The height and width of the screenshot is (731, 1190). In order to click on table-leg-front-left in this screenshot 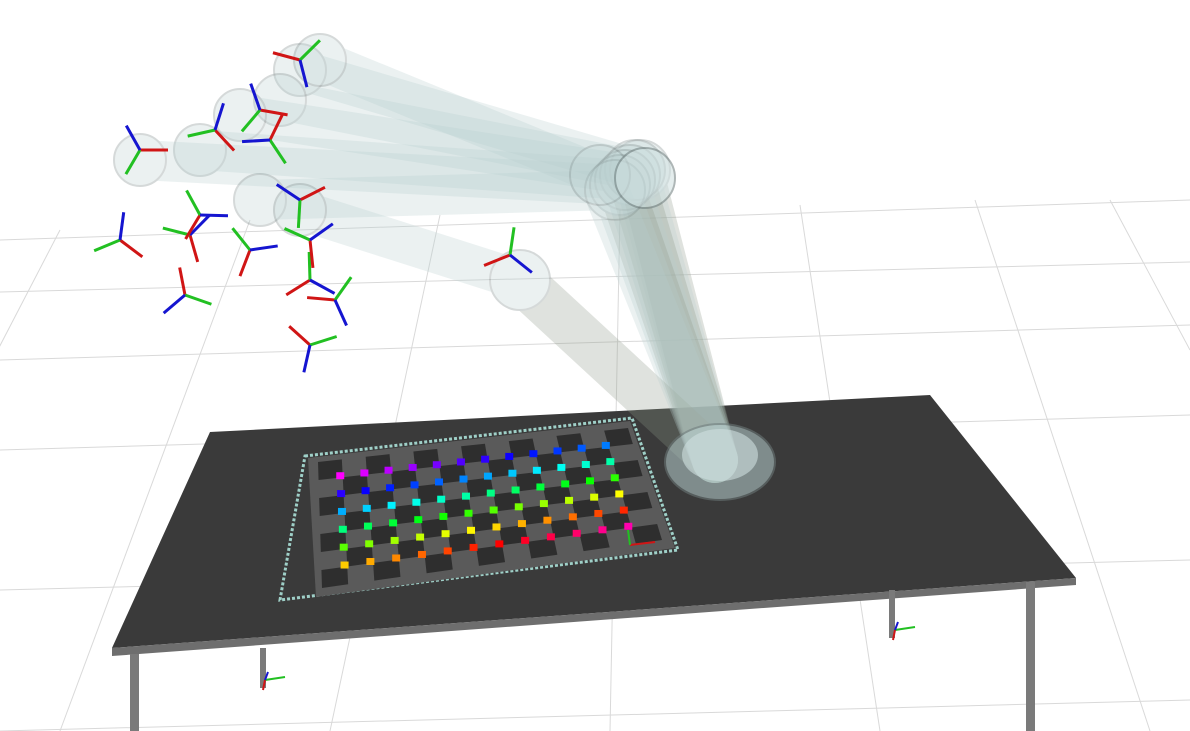, I will do `click(134, 692)`.